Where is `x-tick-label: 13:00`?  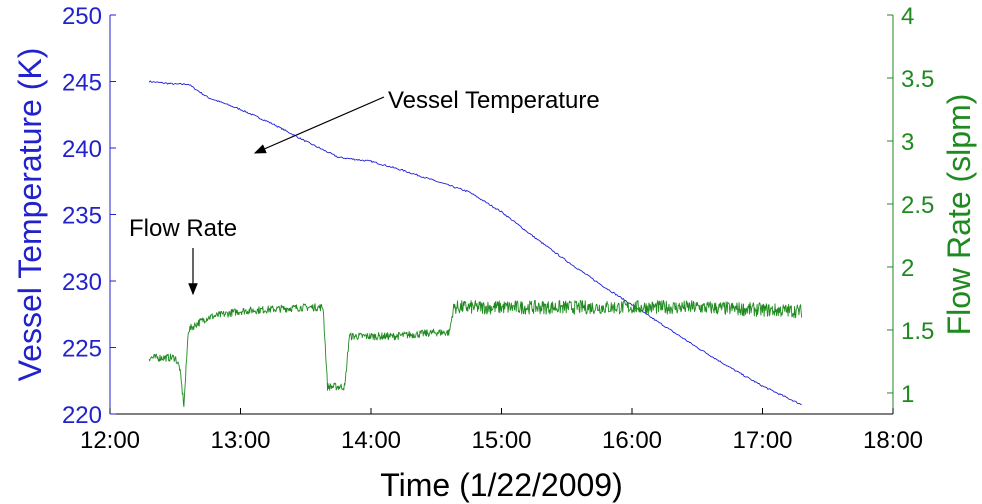
x-tick-label: 13:00 is located at coordinates (240, 440).